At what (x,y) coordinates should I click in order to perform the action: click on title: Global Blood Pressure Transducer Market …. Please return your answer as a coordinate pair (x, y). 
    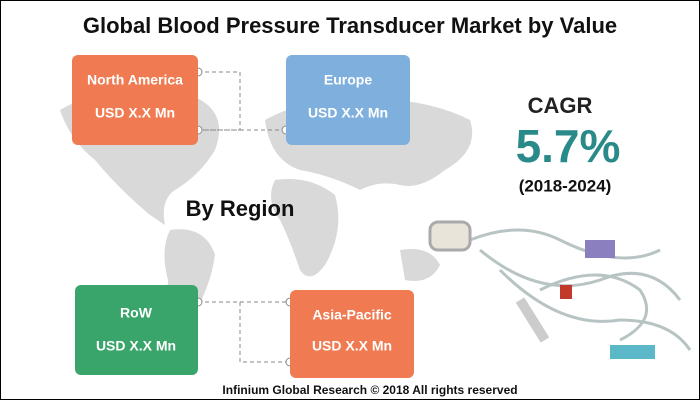
    Looking at the image, I should click on (350, 25).